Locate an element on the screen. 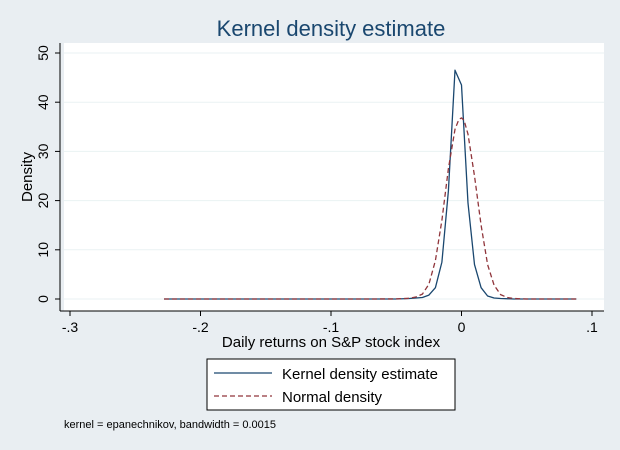 This screenshot has height=450, width=620. y-tick-label: 50 is located at coordinates (43, 53).